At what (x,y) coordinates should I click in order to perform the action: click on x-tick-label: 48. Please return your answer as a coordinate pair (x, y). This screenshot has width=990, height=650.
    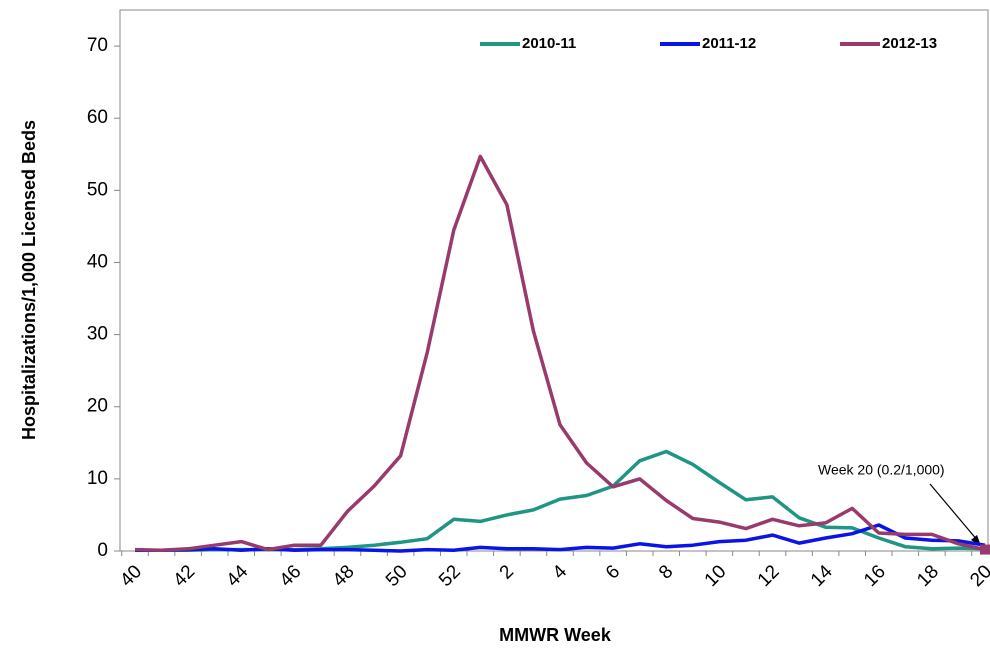
    Looking at the image, I should click on (344, 576).